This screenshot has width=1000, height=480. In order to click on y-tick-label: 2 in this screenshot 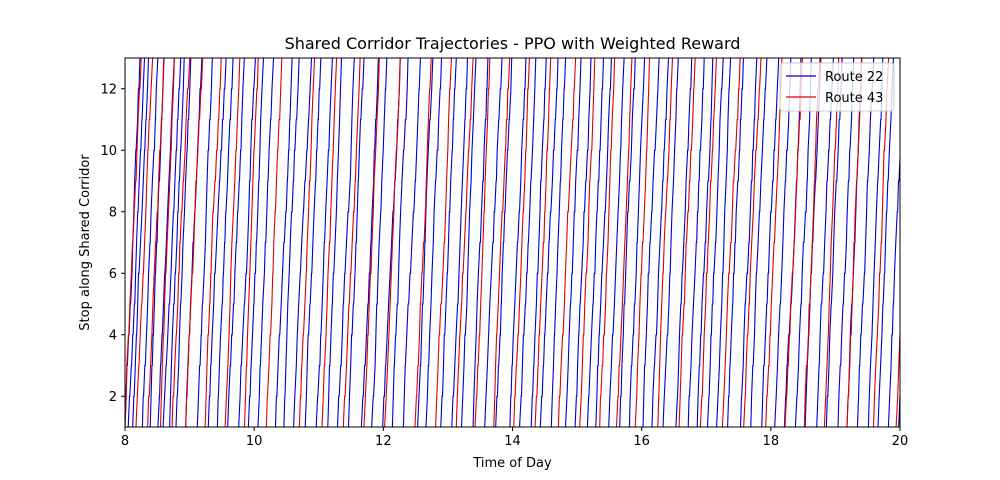, I will do `click(113, 397)`.